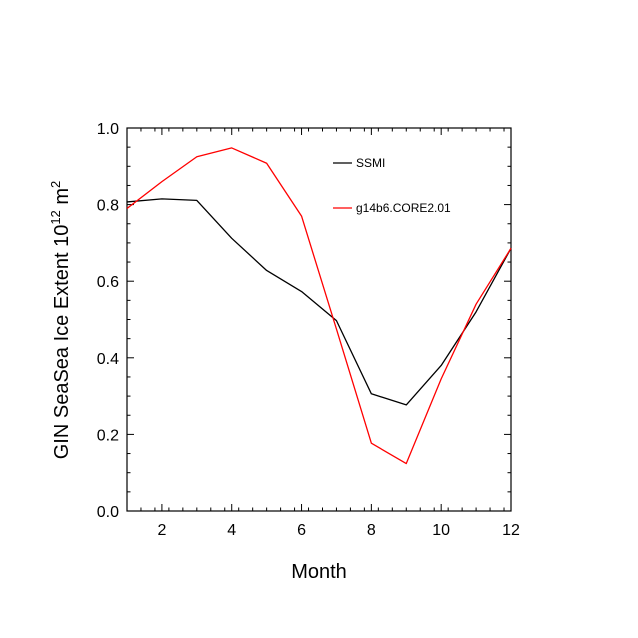 Image resolution: width=638 pixels, height=638 pixels. I want to click on y-tick-label: 0.6, so click(108, 282).